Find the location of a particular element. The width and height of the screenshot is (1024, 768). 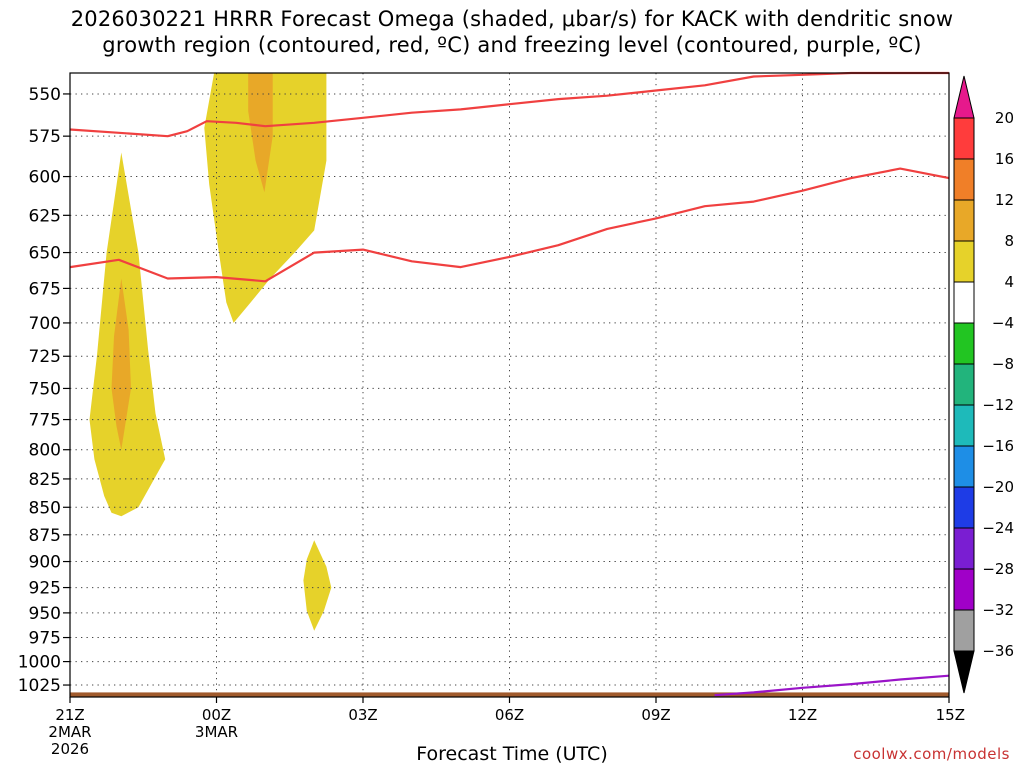

x-tick-label-2: 03Z is located at coordinates (362, 715).